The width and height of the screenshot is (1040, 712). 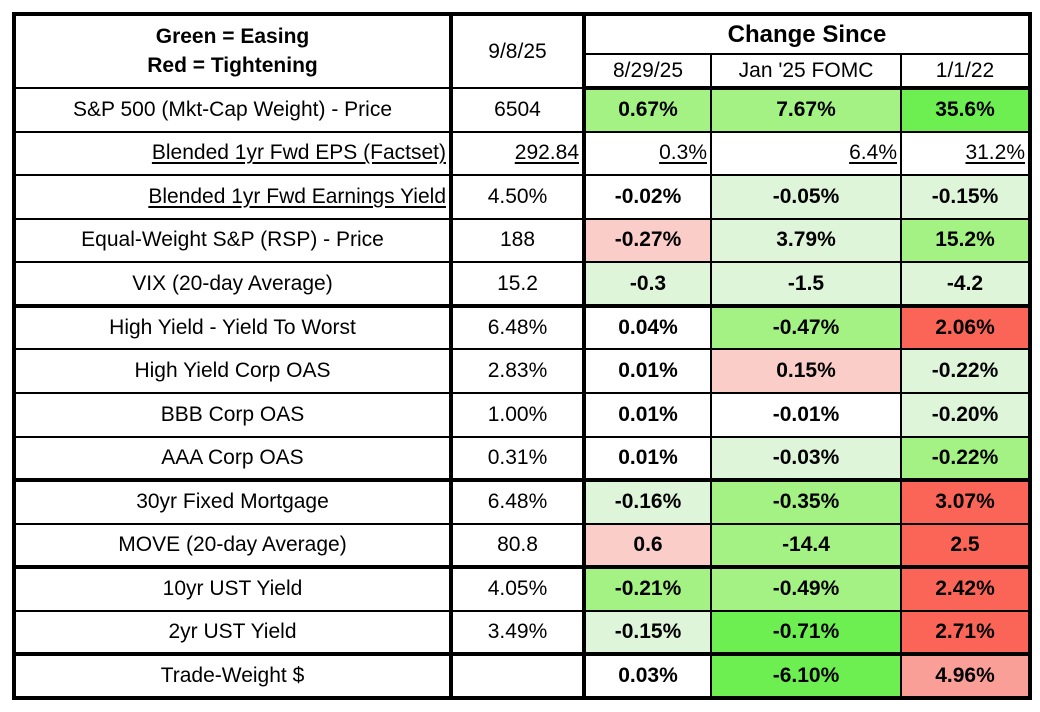 What do you see at coordinates (518, 459) in the screenshot?
I see `current-value: 0.31%` at bounding box center [518, 459].